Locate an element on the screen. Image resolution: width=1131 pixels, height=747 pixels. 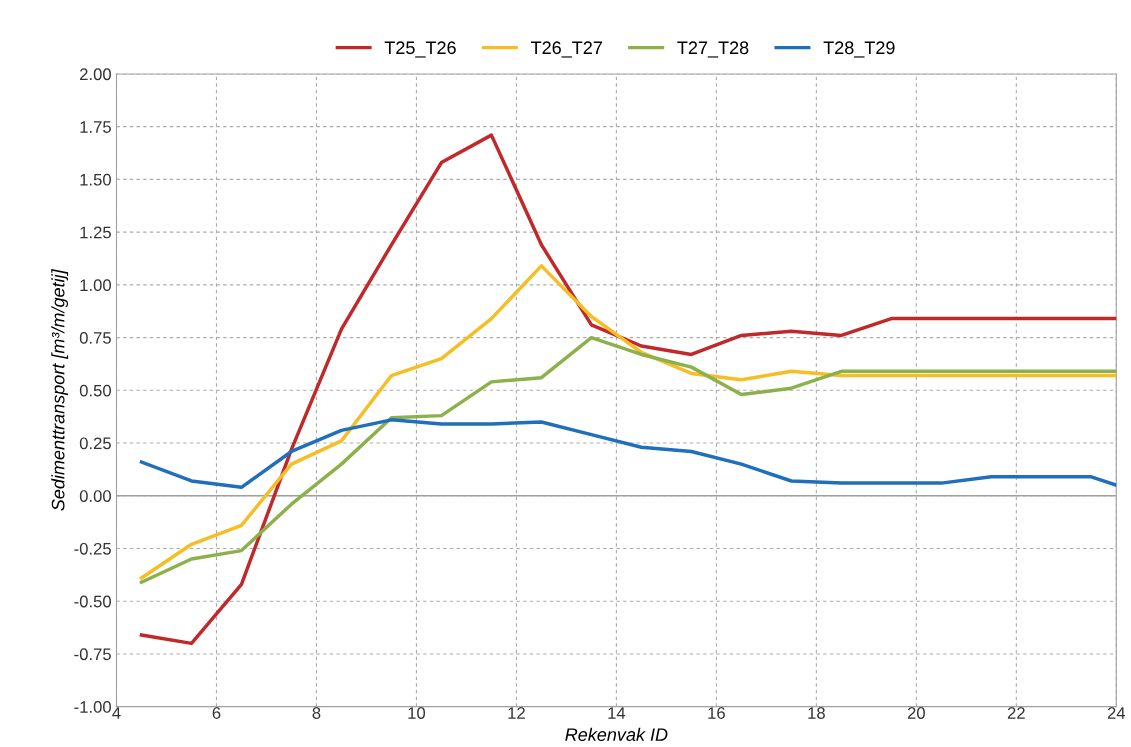
x-tick-label: 12 is located at coordinates (516, 713).